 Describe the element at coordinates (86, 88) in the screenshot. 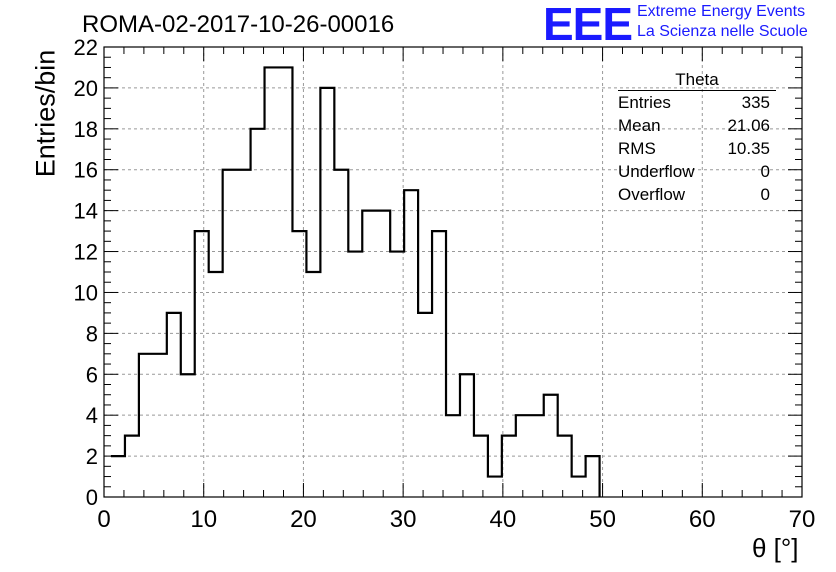

I see `y-tick-label: 20` at that location.